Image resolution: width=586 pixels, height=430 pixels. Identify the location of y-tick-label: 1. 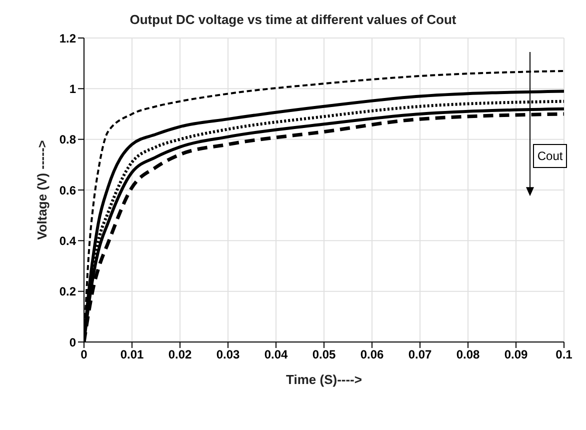
(72, 89).